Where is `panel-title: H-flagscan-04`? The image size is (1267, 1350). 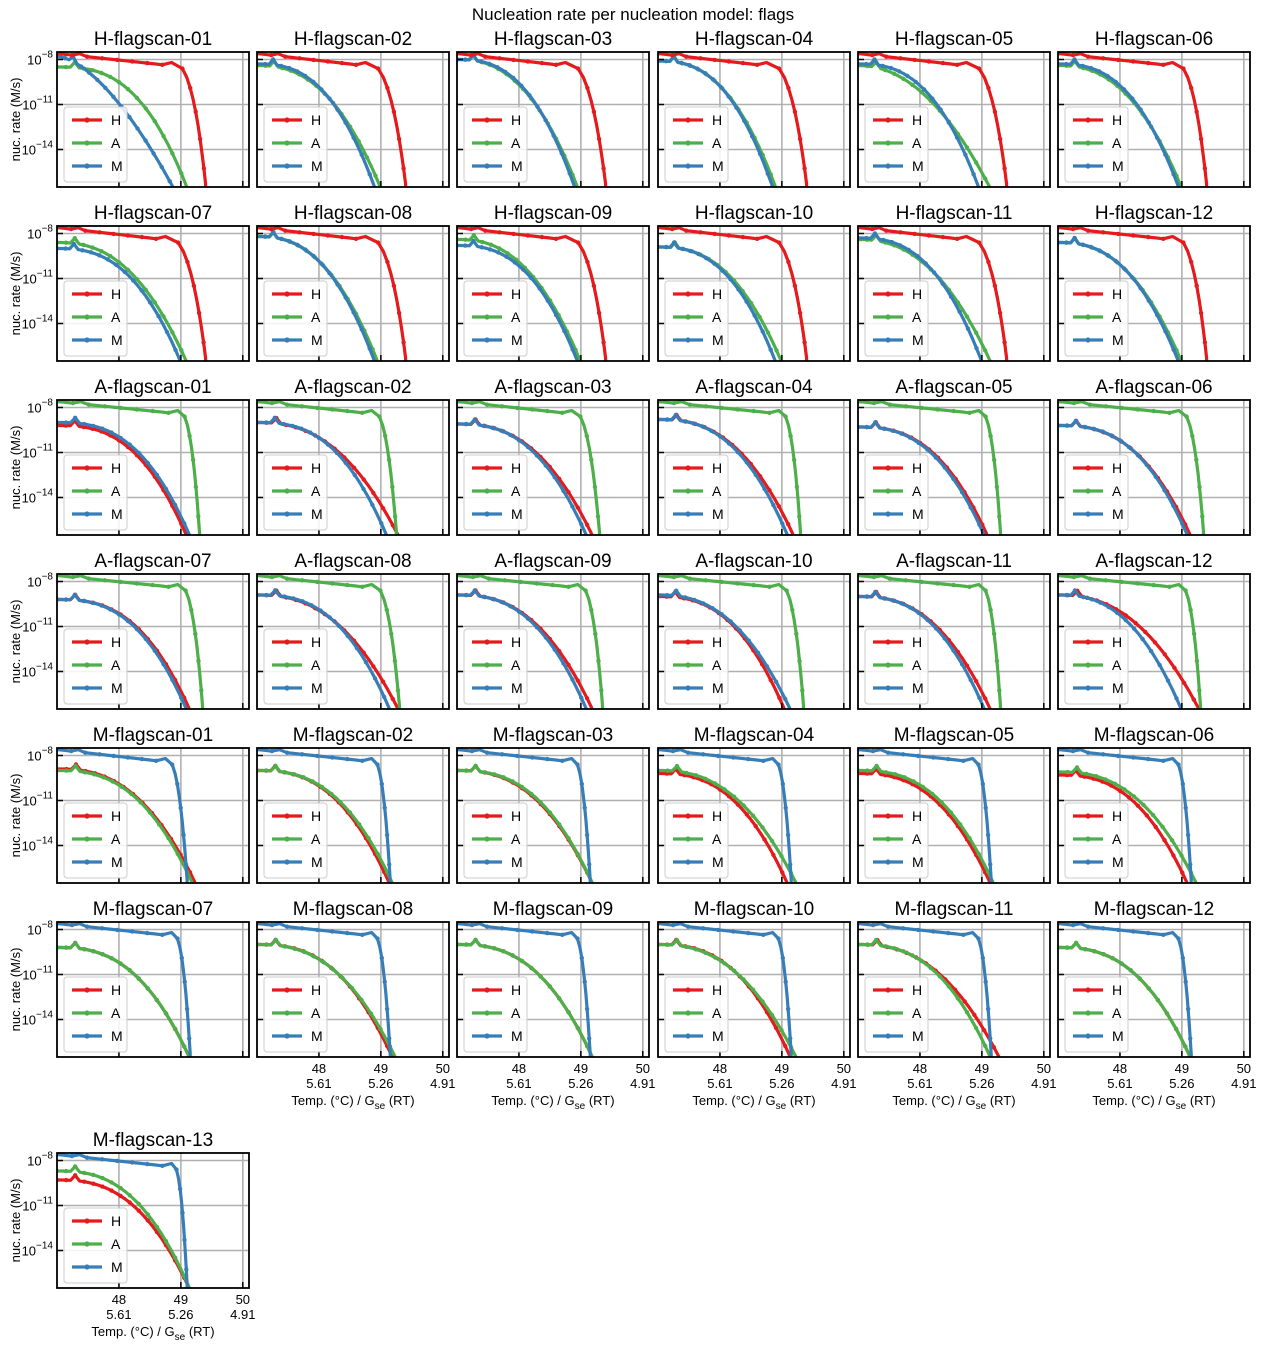
panel-title: H-flagscan-04 is located at coordinates (754, 39).